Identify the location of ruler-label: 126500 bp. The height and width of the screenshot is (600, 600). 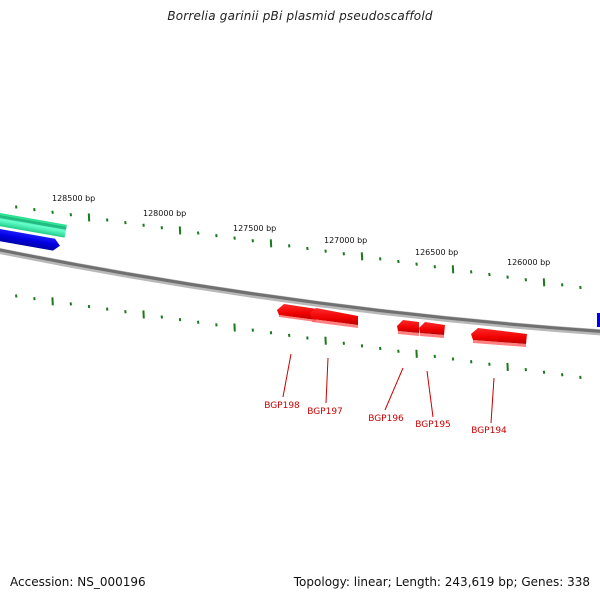
(436, 252).